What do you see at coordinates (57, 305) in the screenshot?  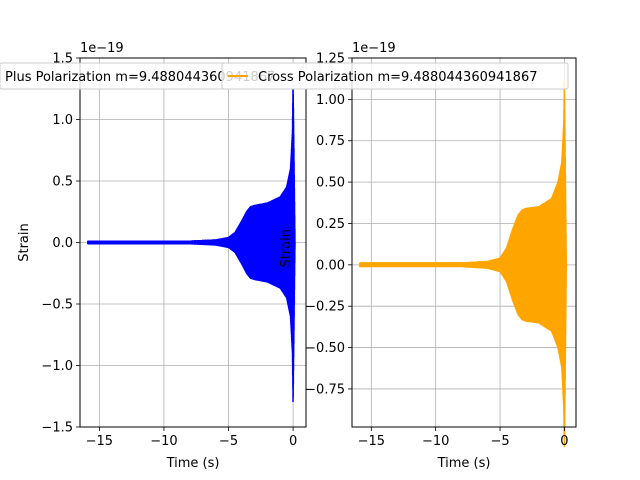 I see `y-tick-label: −0.5` at bounding box center [57, 305].